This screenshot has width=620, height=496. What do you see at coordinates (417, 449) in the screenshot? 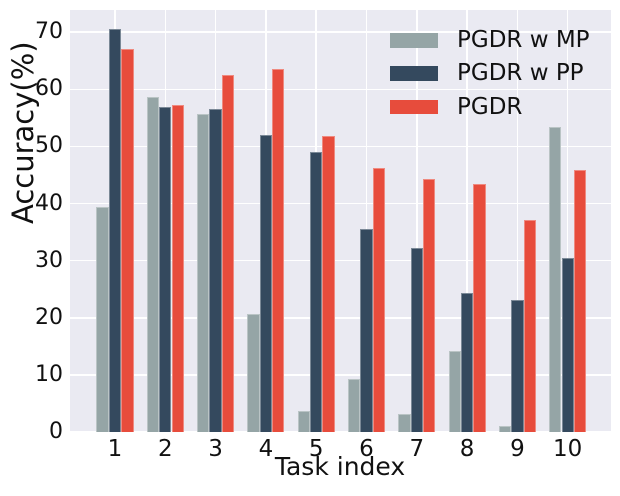
I see `x-tick-7: 7` at bounding box center [417, 449].